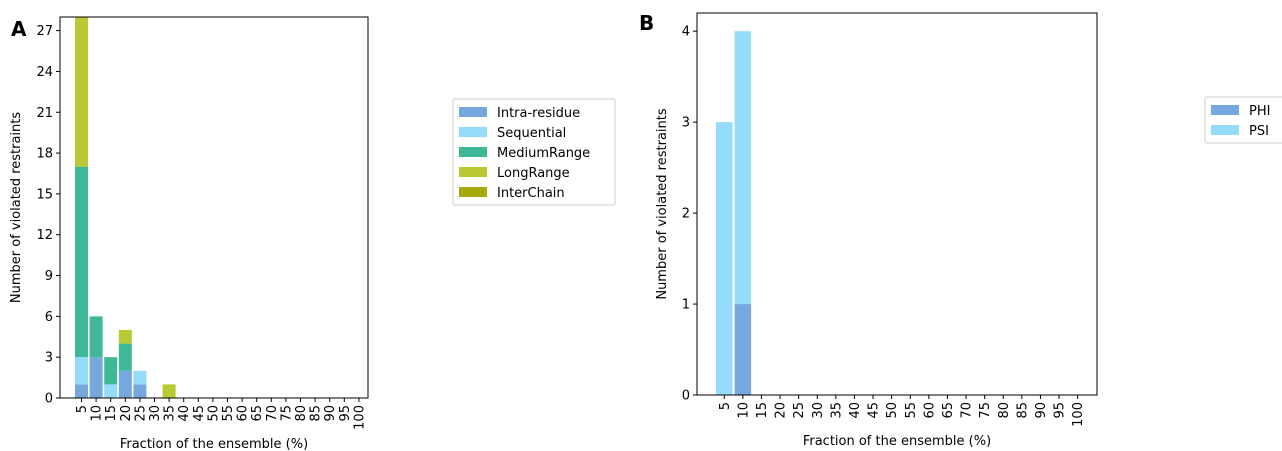 The image size is (1282, 451). What do you see at coordinates (1259, 111) in the screenshot?
I see `legend-label-phi: PHI` at bounding box center [1259, 111].